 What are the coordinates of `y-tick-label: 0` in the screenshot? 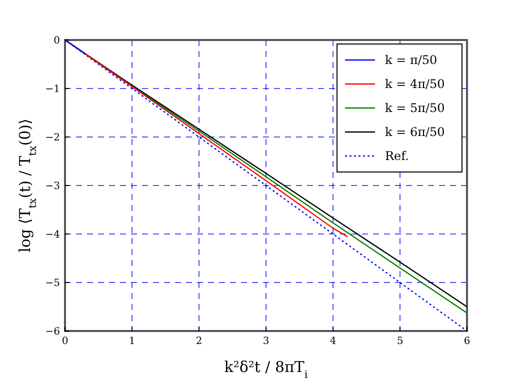 It's located at (57, 41).